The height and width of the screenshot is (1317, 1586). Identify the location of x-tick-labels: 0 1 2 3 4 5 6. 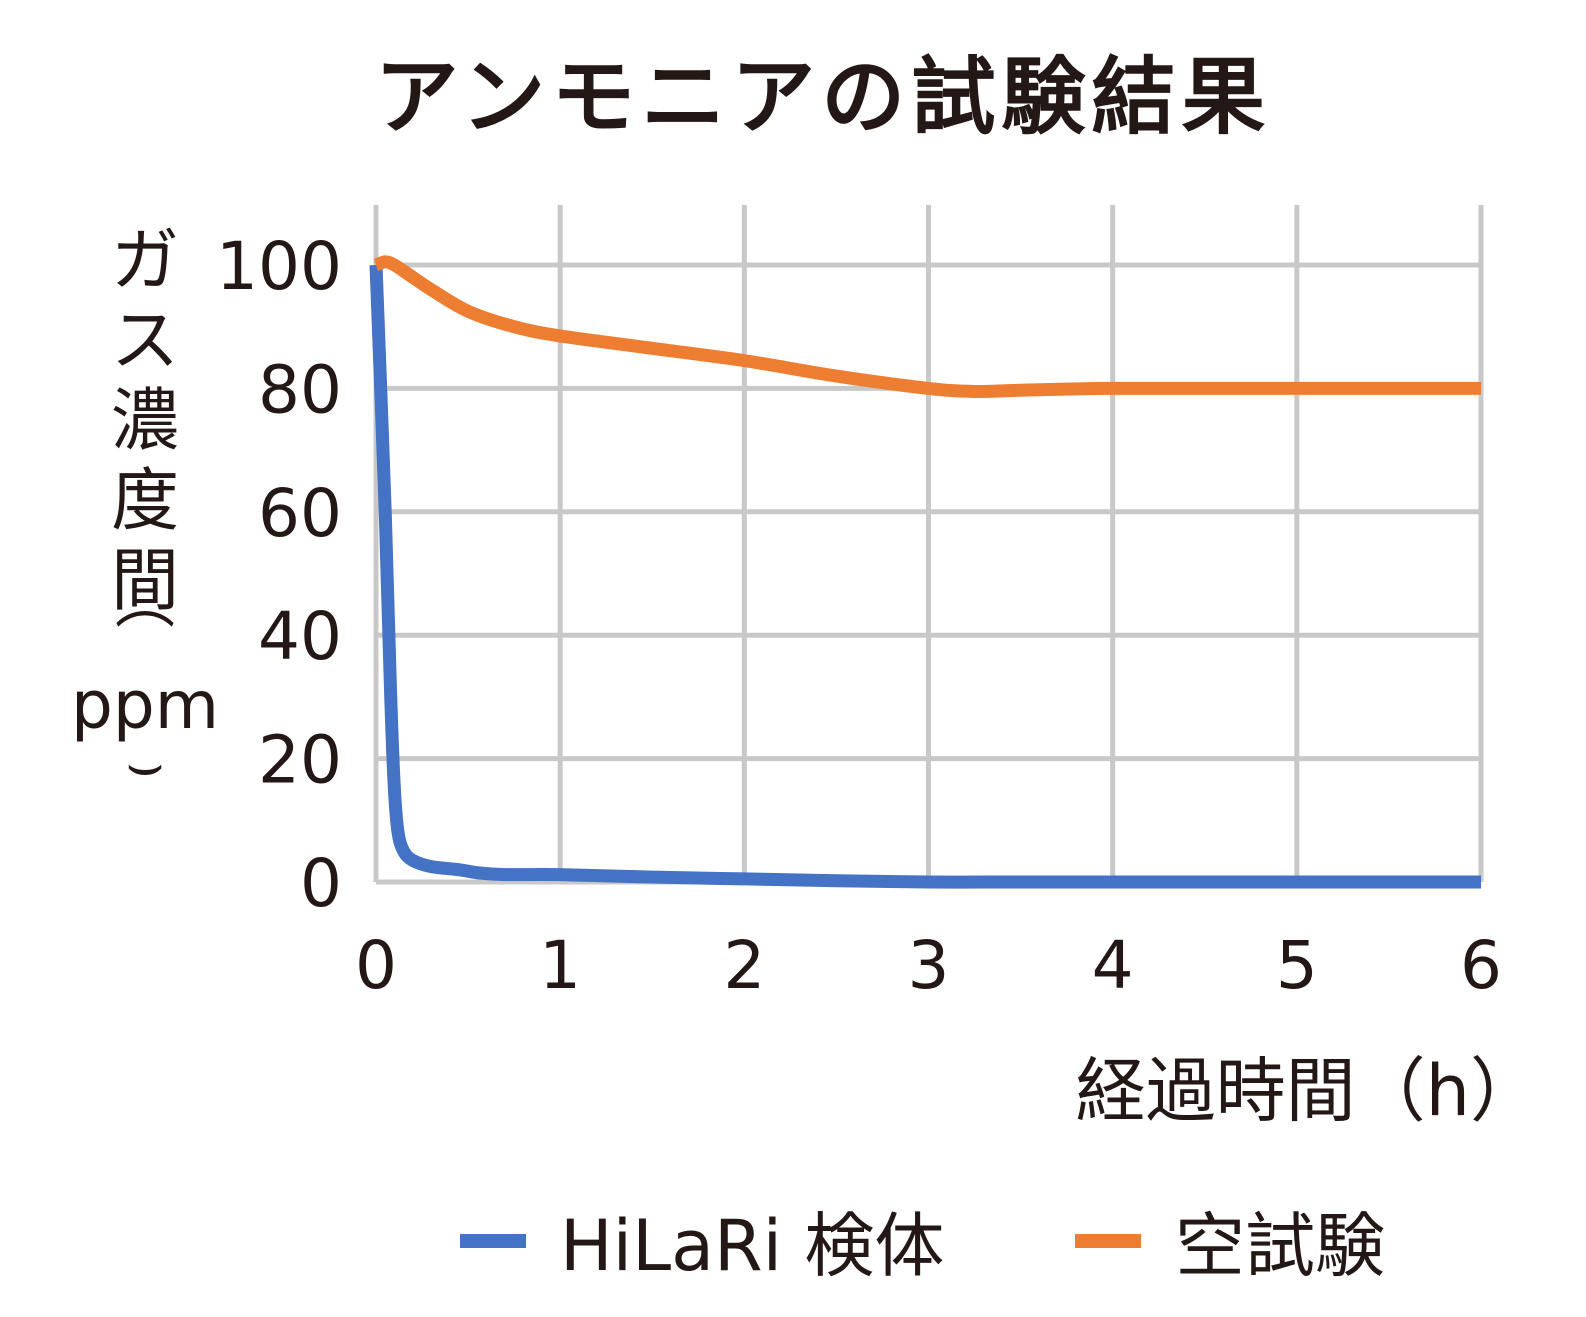
(928, 965).